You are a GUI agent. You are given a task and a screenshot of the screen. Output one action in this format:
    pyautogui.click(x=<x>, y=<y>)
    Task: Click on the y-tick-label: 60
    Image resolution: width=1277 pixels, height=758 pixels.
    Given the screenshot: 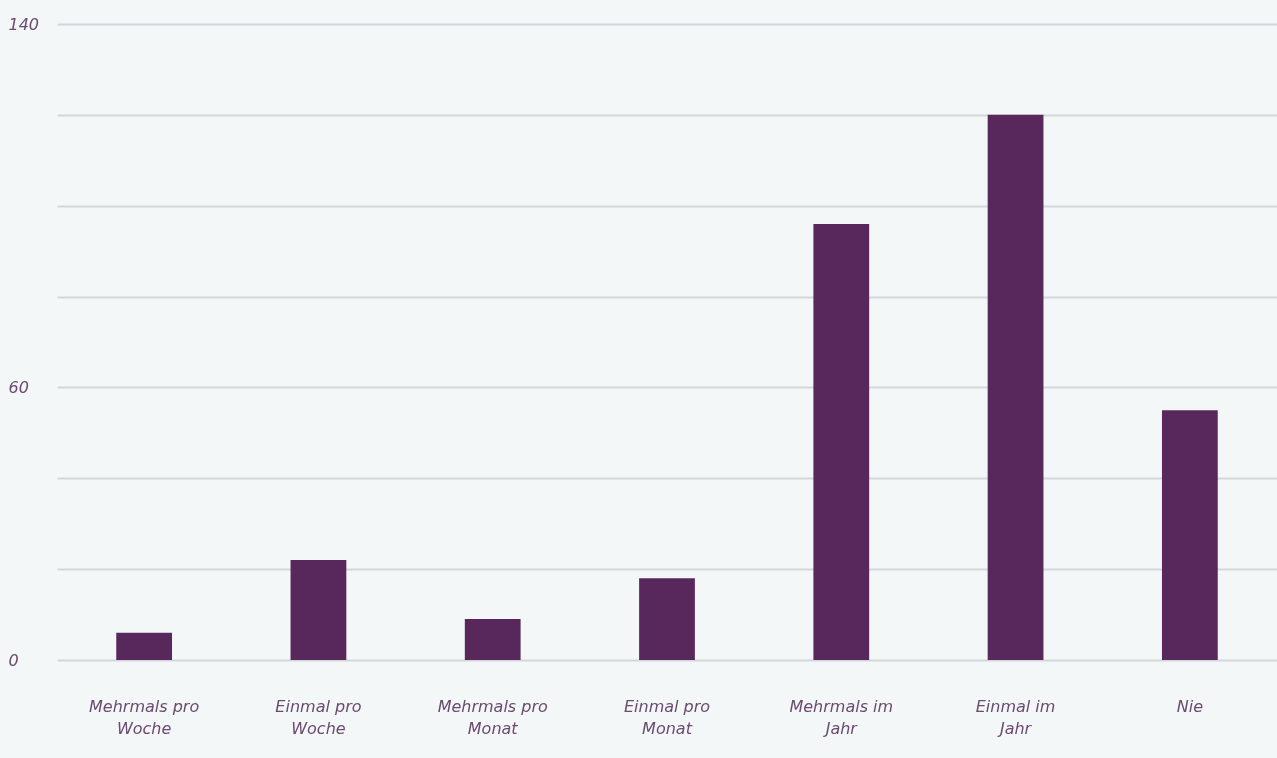 What is the action you would take?
    pyautogui.click(x=18, y=387)
    